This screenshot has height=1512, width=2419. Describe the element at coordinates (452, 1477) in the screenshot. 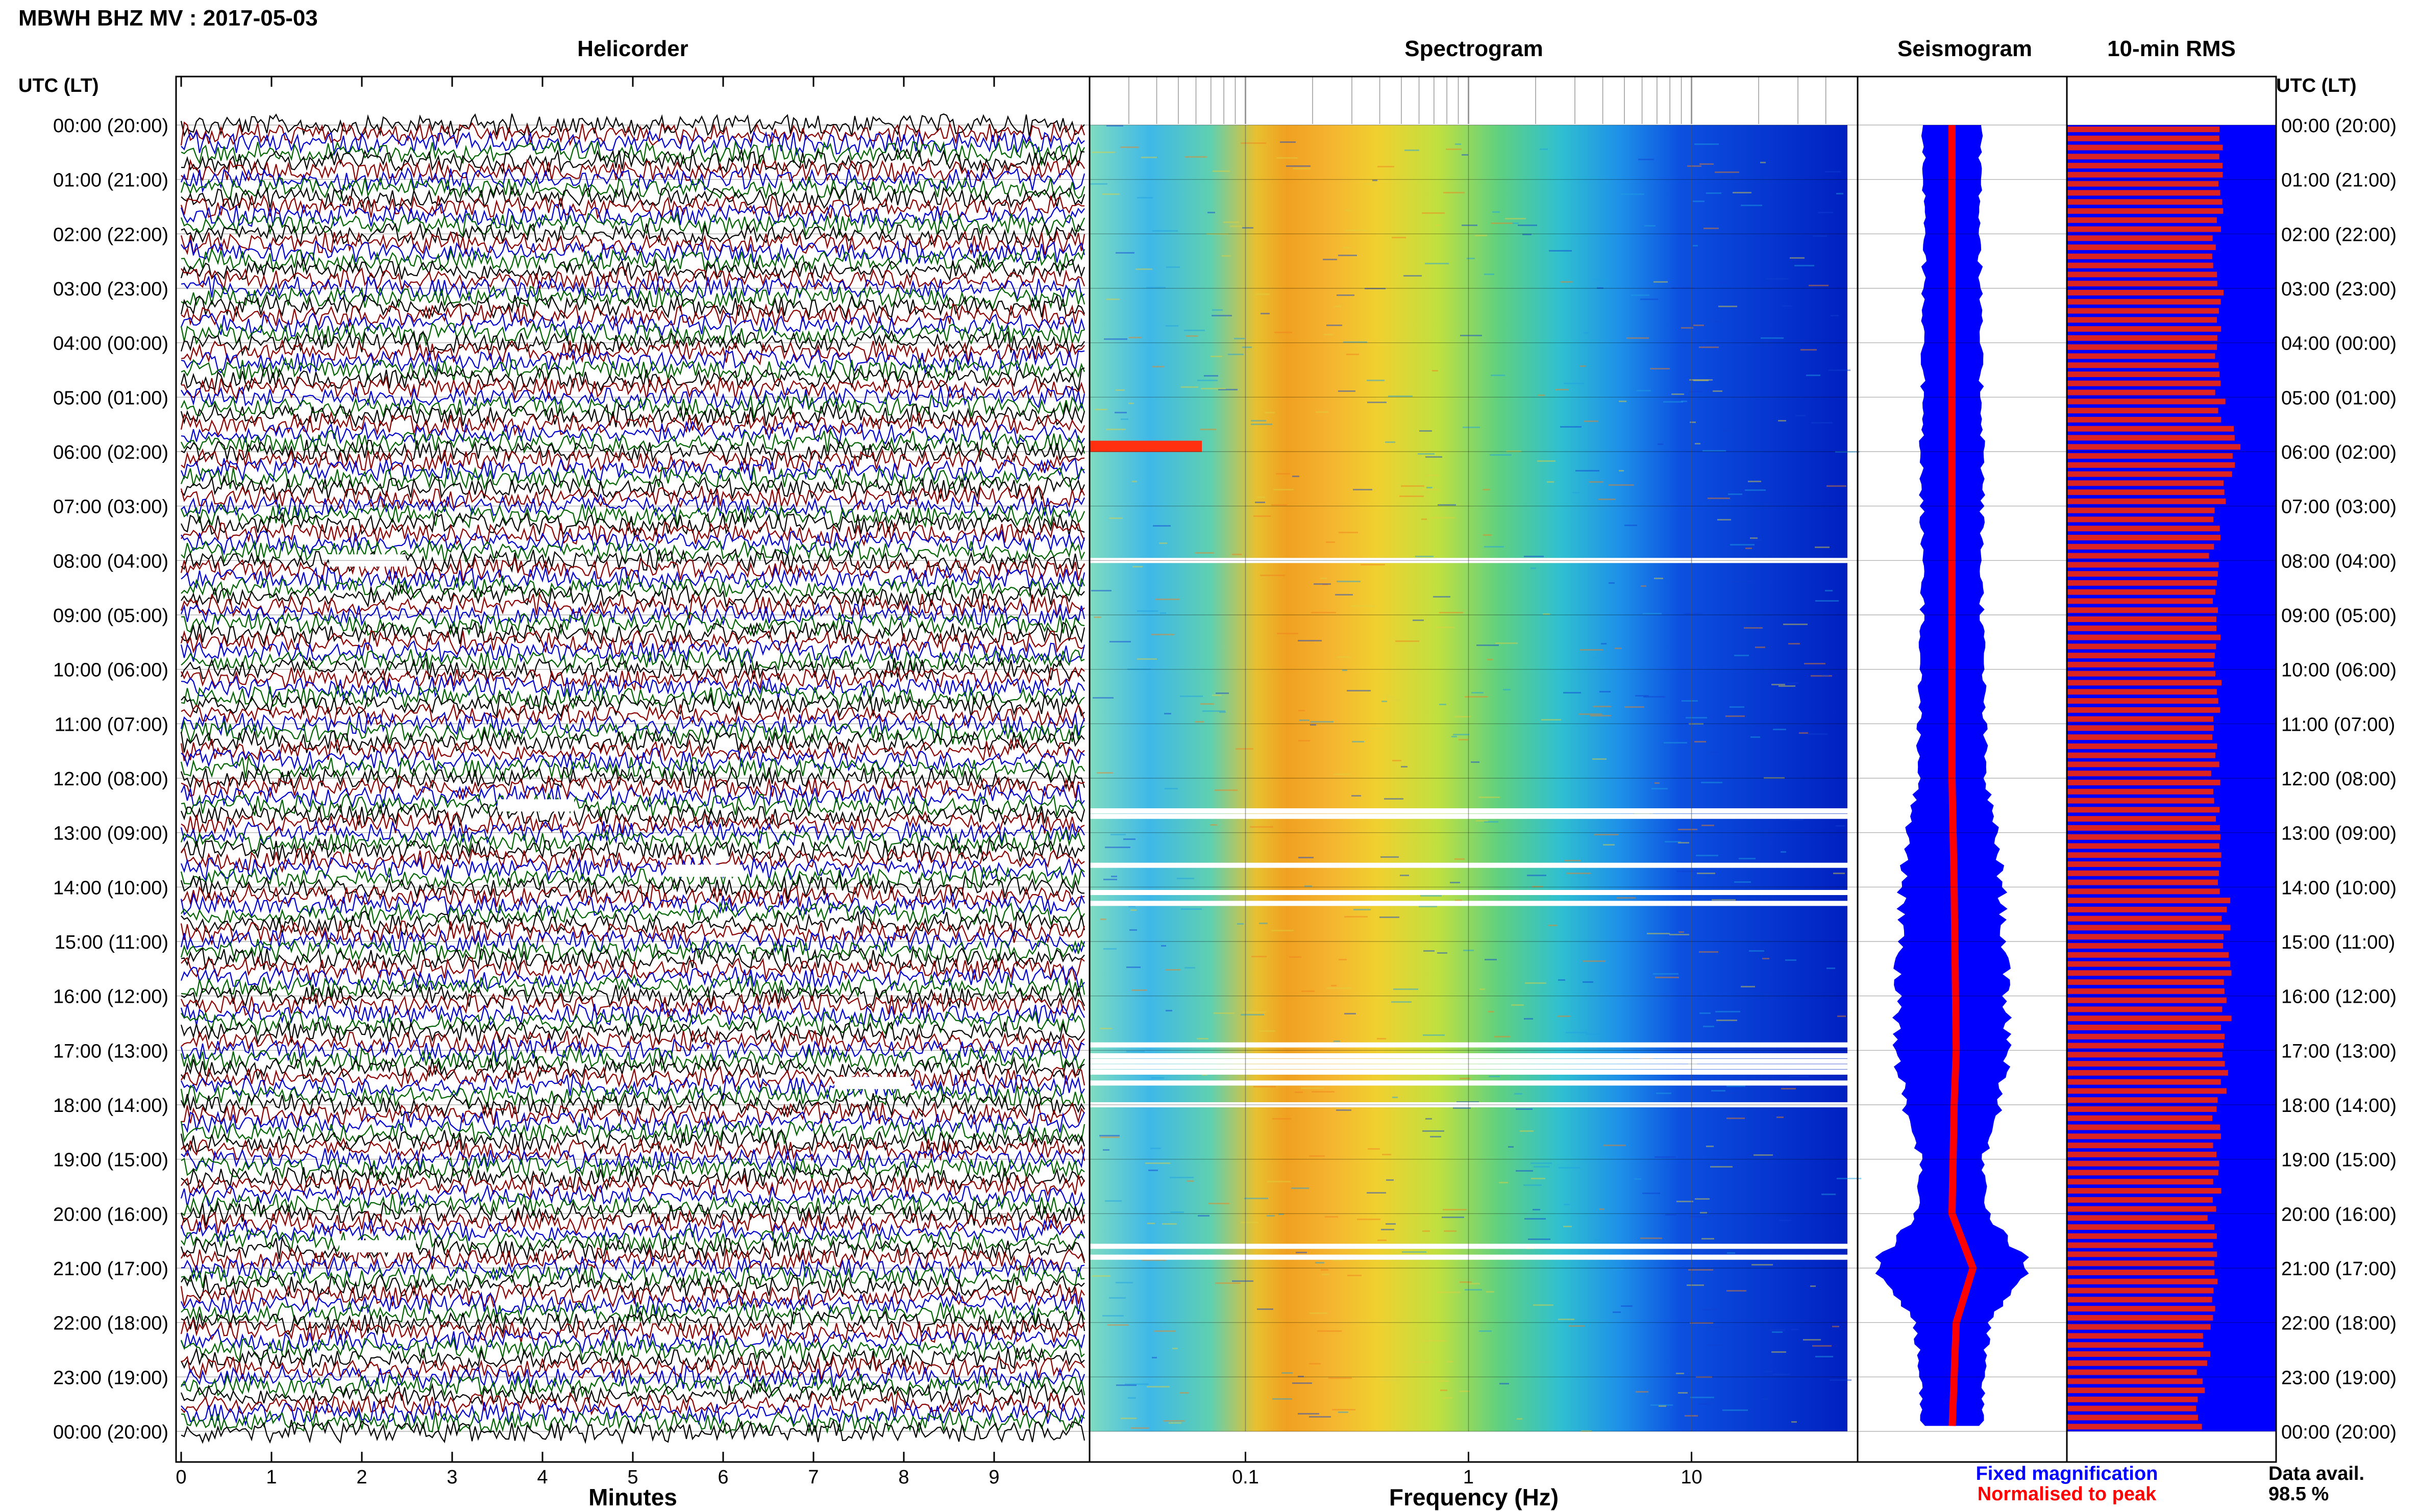

I see `minute-tick-label: 3` at that location.